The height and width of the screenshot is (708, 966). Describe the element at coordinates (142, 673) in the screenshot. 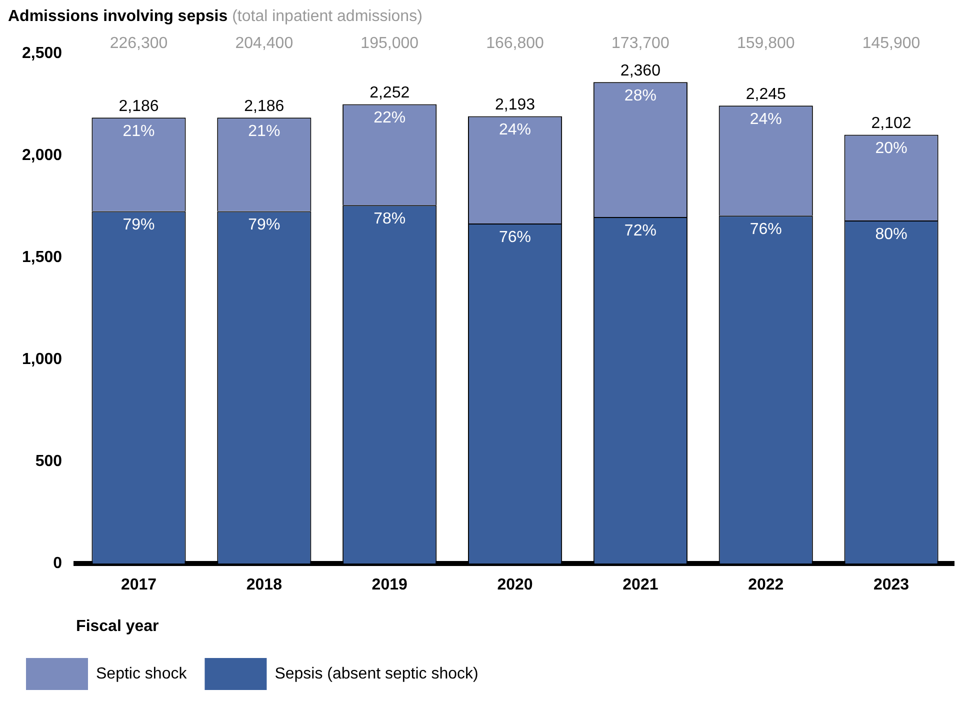

I see `legend-label: Septic shock` at that location.